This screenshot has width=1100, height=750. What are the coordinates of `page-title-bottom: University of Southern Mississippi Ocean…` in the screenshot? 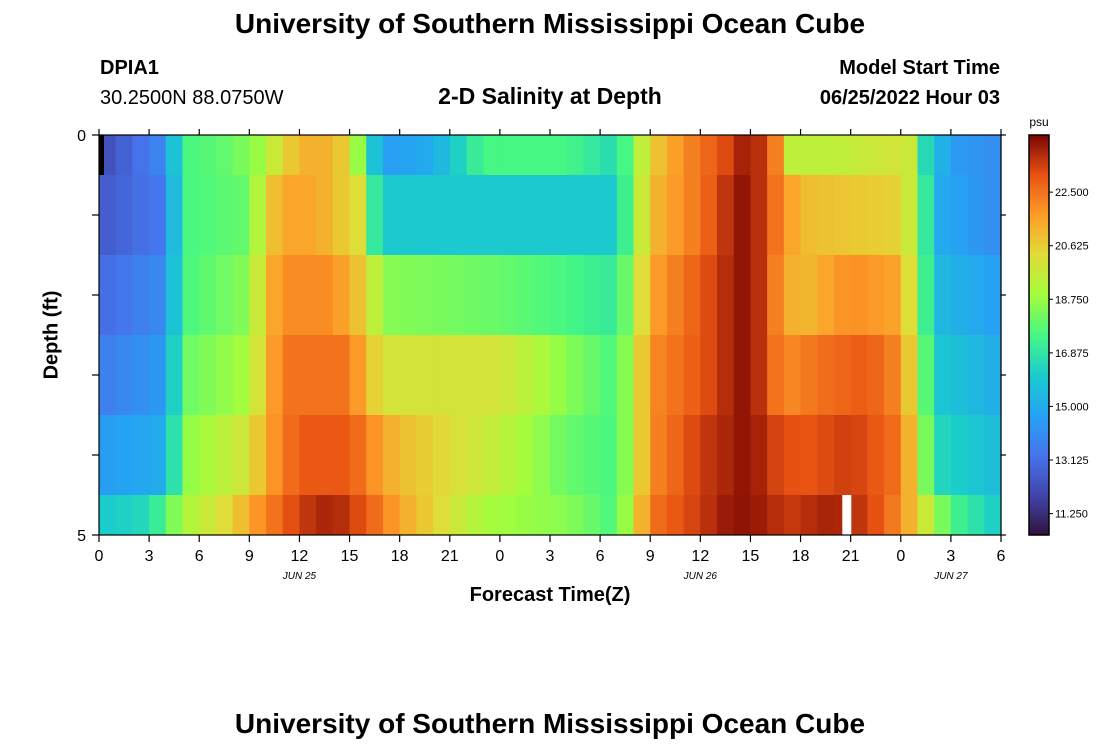 It's located at (550, 723).